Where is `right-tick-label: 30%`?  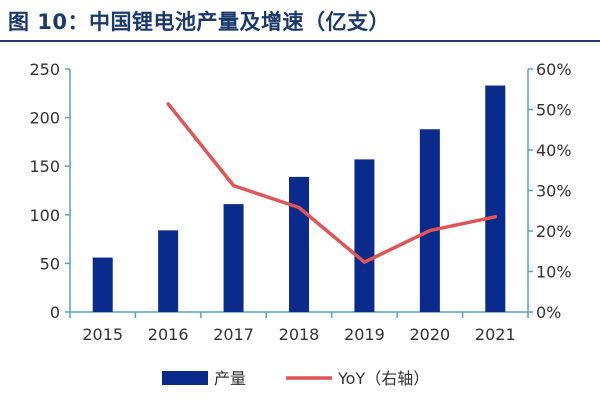 right-tick-label: 30% is located at coordinates (554, 191).